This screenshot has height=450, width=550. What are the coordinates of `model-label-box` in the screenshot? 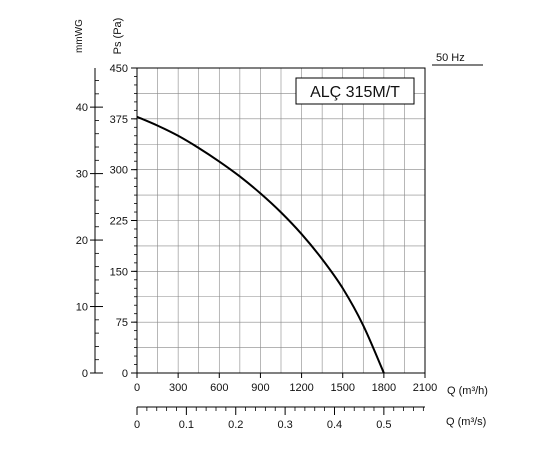 It's located at (355, 91).